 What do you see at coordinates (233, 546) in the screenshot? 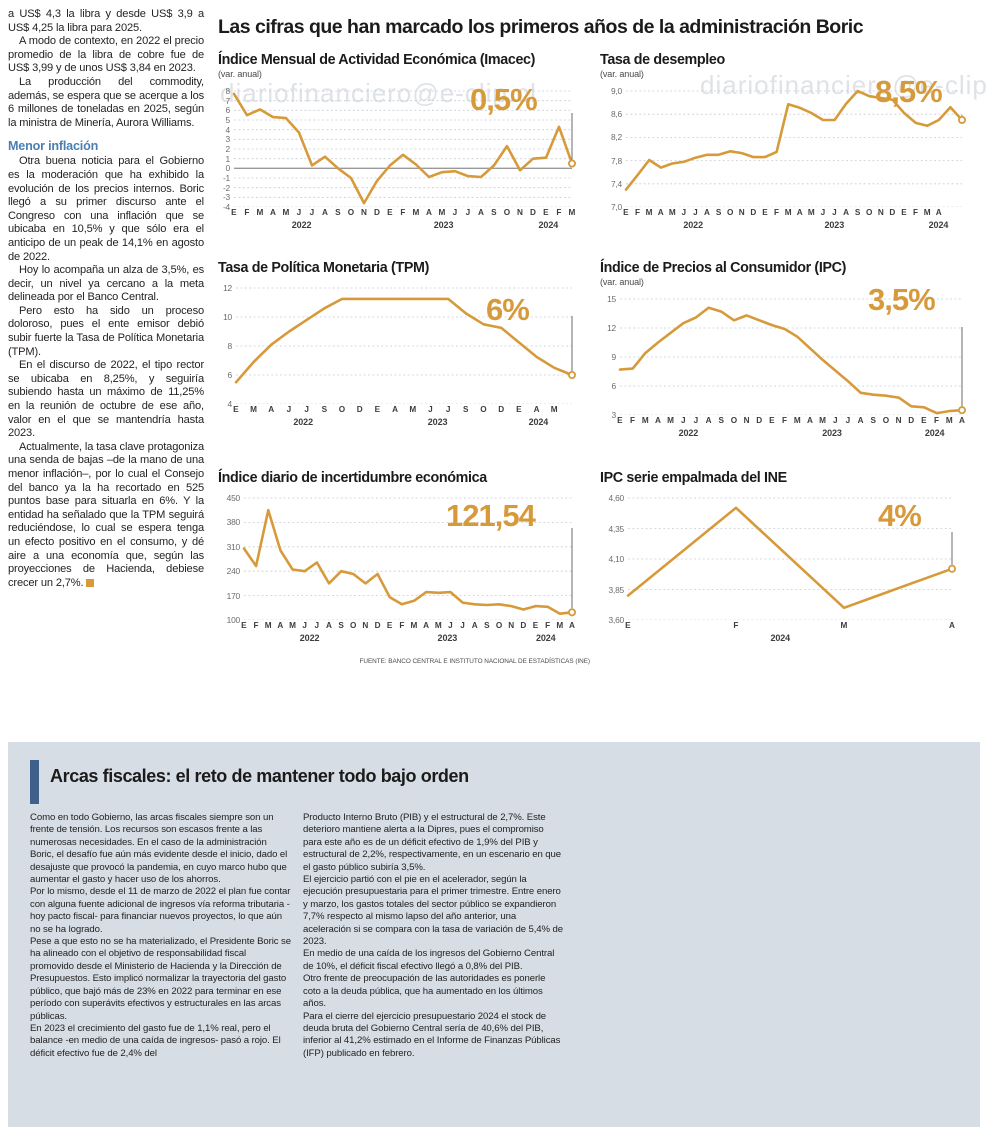
I see `y-axis-label: 310` at bounding box center [233, 546].